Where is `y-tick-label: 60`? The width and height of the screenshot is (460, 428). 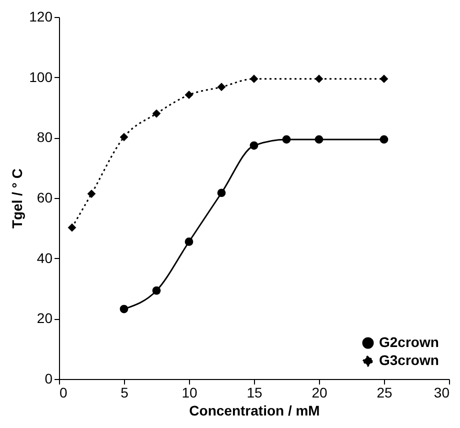
y-tick-label: 60 is located at coordinates (44, 198).